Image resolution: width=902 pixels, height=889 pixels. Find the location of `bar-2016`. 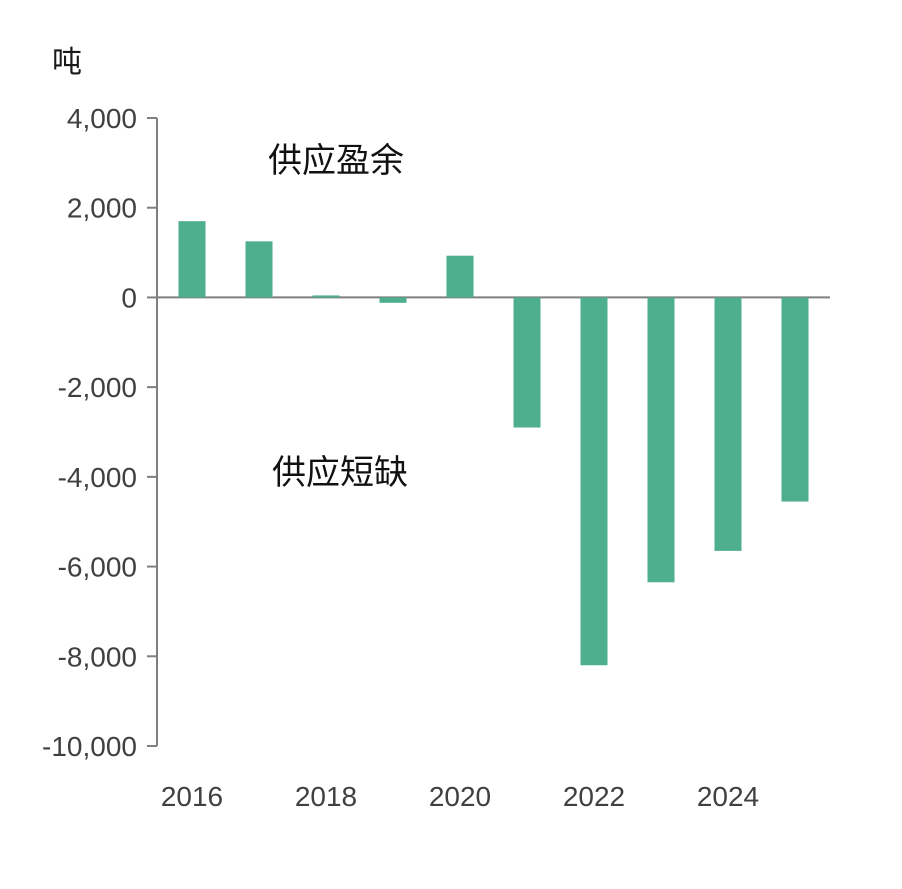

bar-2016 is located at coordinates (192, 259).